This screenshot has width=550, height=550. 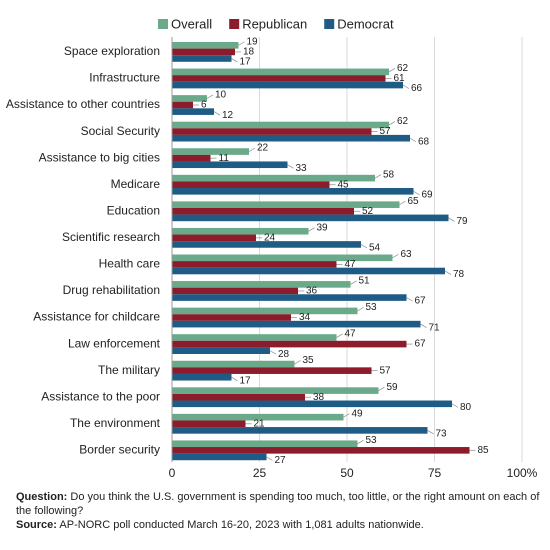 What do you see at coordinates (249, 52) in the screenshot?
I see `data-label: 18` at bounding box center [249, 52].